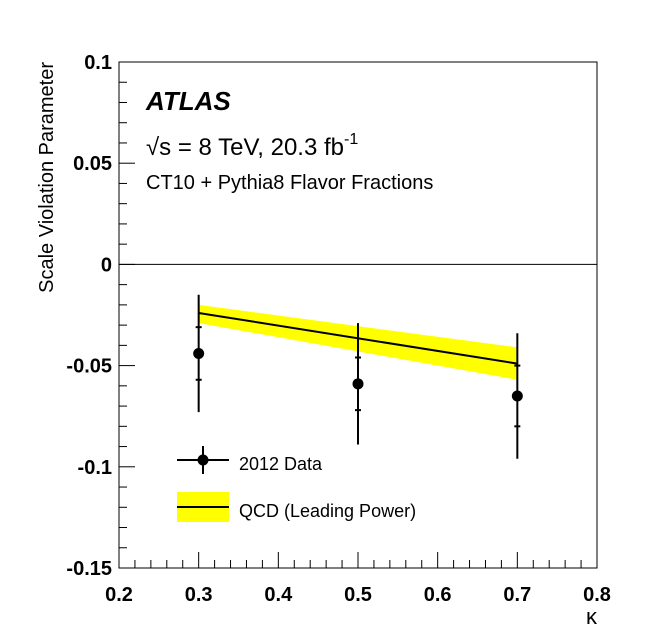 The height and width of the screenshot is (632, 664). What do you see at coordinates (199, 595) in the screenshot?
I see `x-tick-label: 0.3` at bounding box center [199, 595].